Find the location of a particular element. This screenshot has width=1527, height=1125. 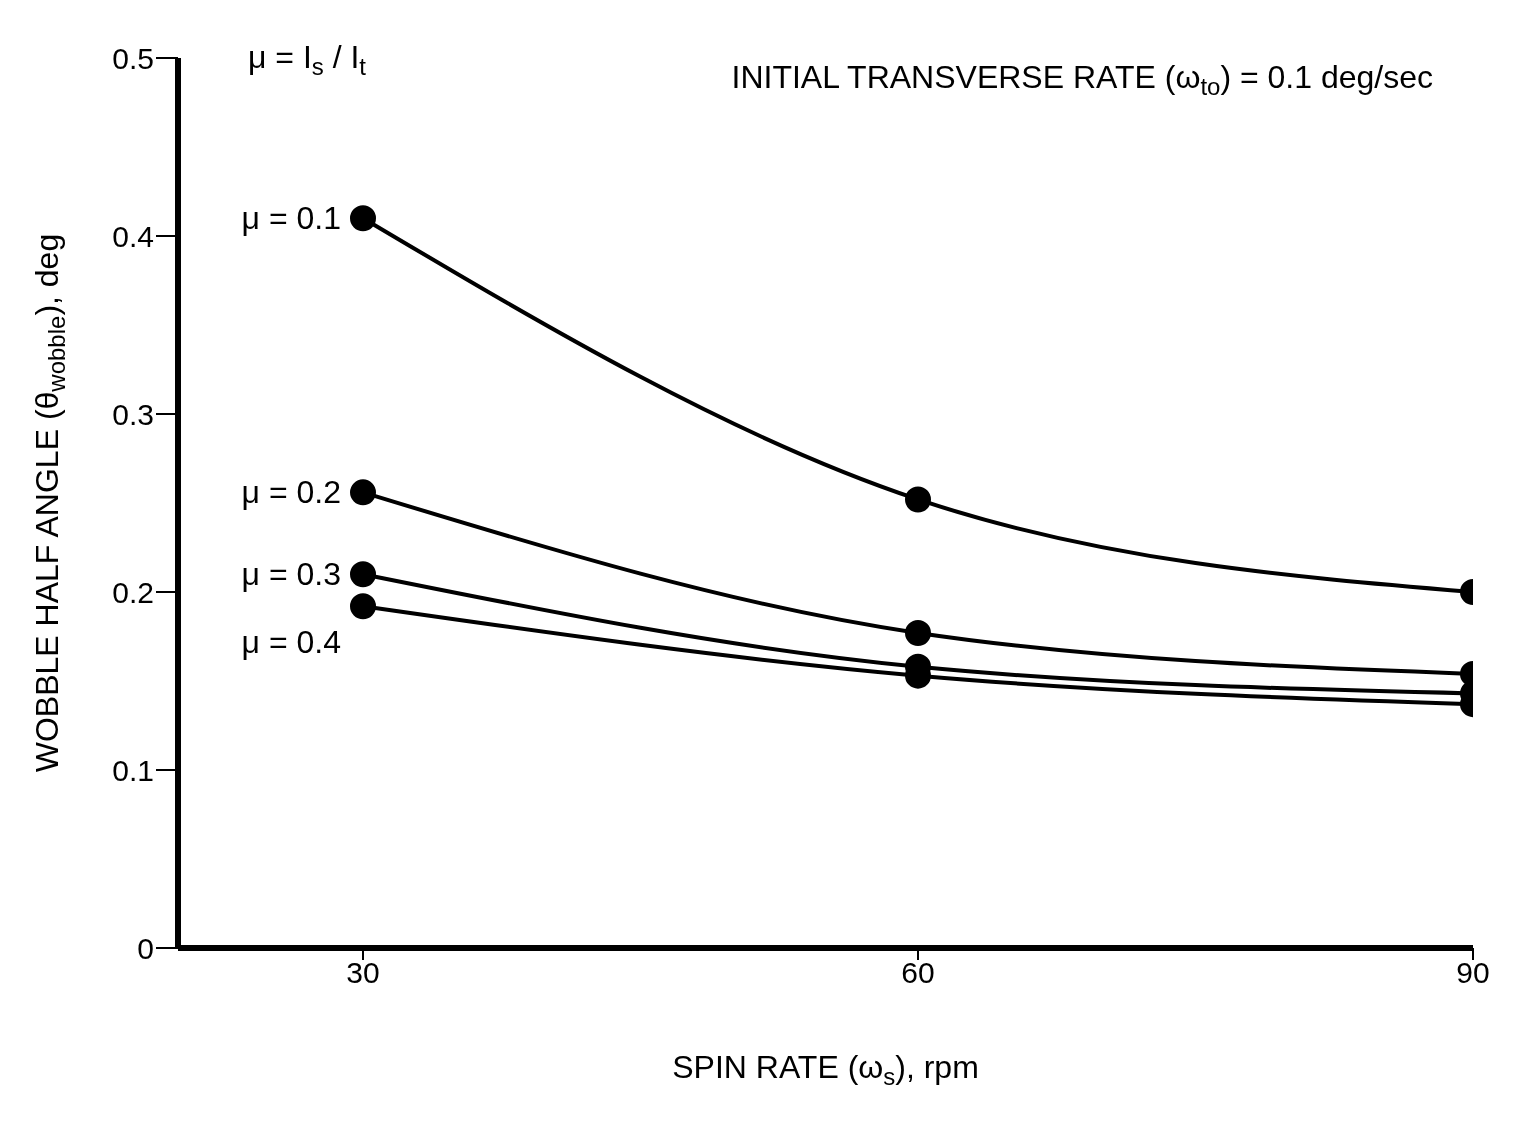

y-tick-label: 0.1 is located at coordinates (133, 770).